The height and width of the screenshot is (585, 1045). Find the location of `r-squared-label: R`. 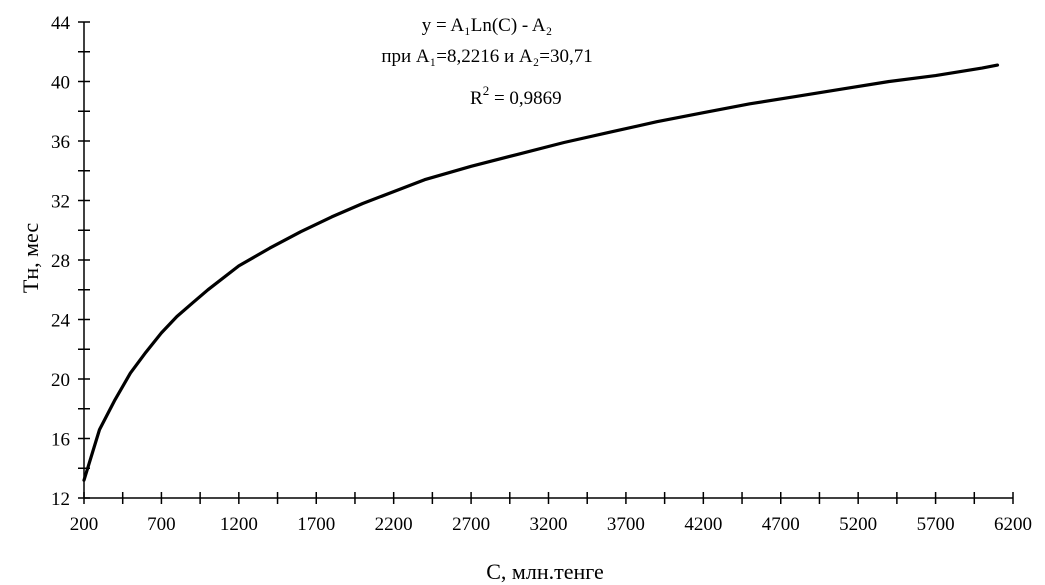

r-squared-label: R is located at coordinates (476, 98).